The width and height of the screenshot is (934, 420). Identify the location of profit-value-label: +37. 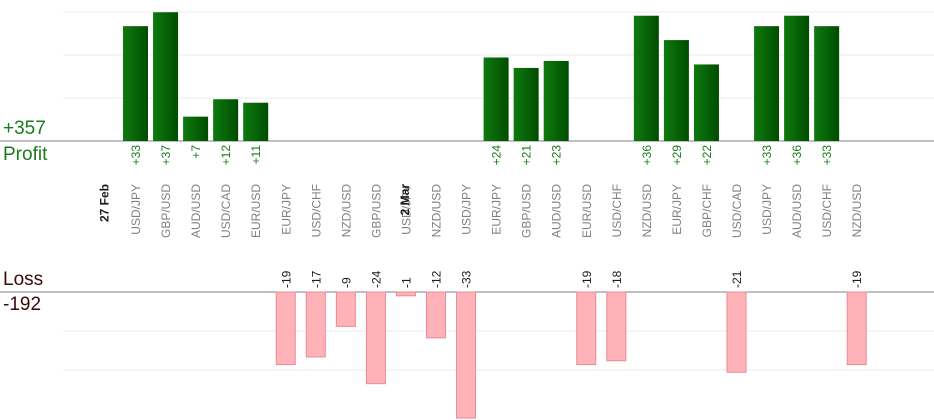
(166, 155).